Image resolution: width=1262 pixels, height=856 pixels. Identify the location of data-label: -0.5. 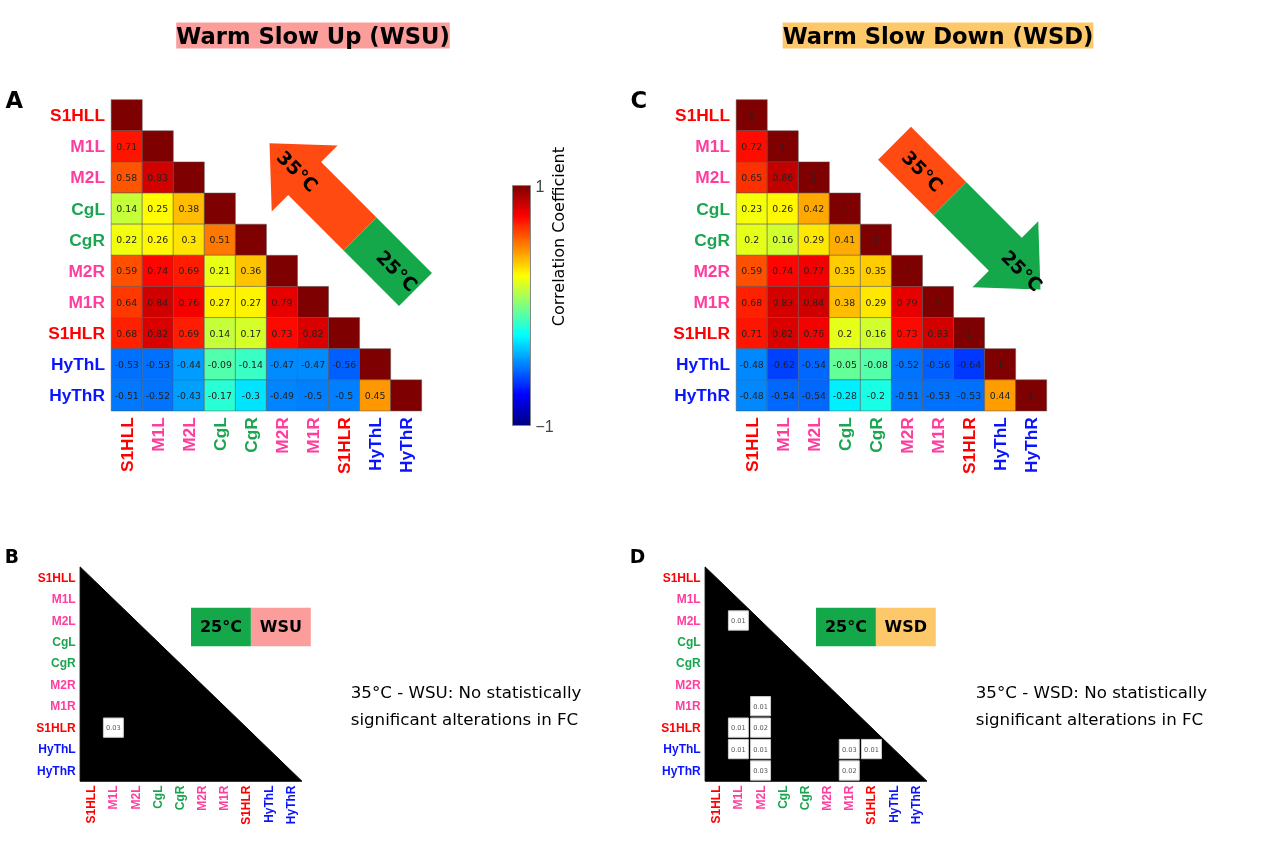
(313, 395).